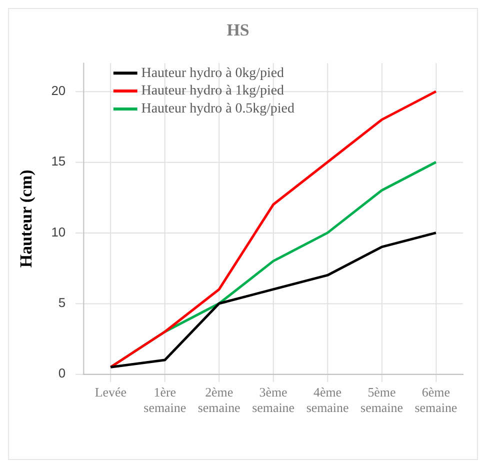 This screenshot has width=486, height=468. What do you see at coordinates (26, 219) in the screenshot?
I see `y-axis-title: Hauteur (cm)` at bounding box center [26, 219].